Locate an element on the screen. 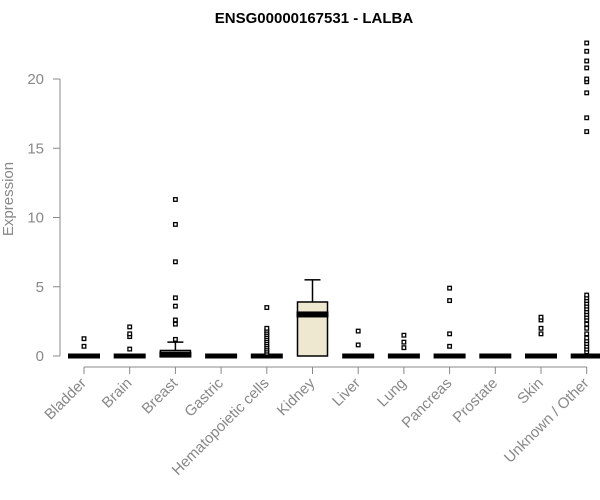  box-prostate is located at coordinates (495, 356).